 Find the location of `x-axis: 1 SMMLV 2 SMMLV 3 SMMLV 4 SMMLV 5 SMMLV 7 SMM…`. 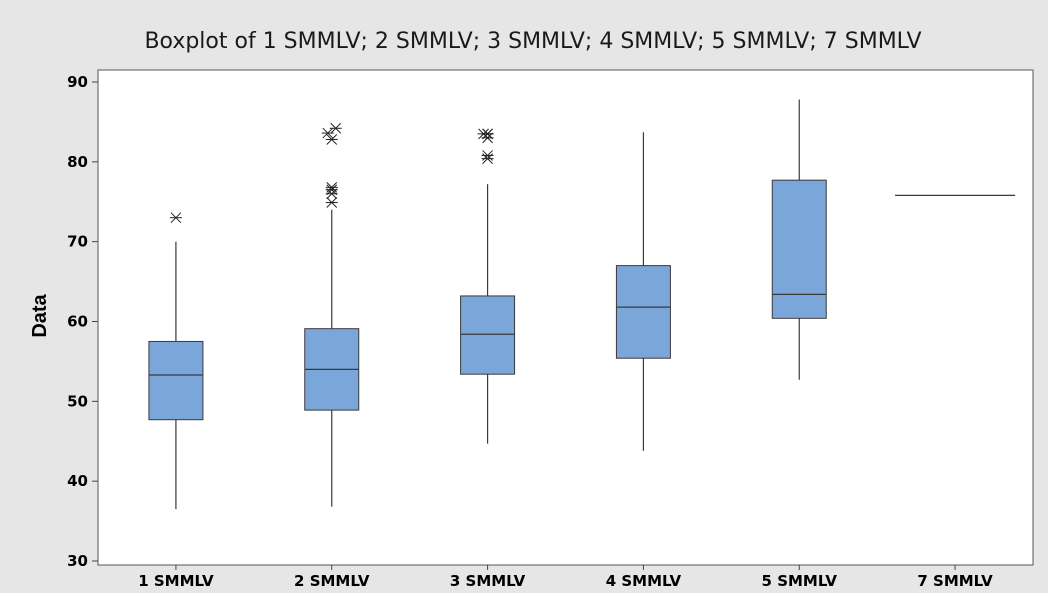

x-axis: 1 SMMLV 2 SMMLV 3 SMMLV 4 SMMLV 5 SMMLV 7 SMM… is located at coordinates (565, 577).